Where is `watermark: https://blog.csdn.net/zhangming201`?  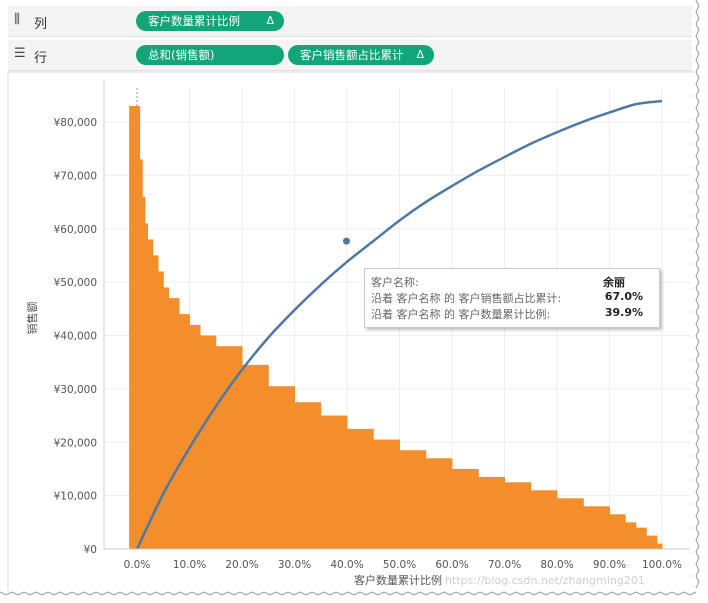
watermark: https://blog.csdn.net/zhangming201 is located at coordinates (545, 580).